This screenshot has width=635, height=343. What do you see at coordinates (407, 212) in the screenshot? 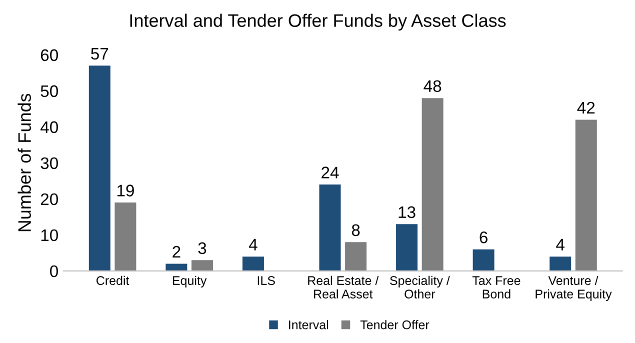
I see `data-label: 13` at bounding box center [407, 212].